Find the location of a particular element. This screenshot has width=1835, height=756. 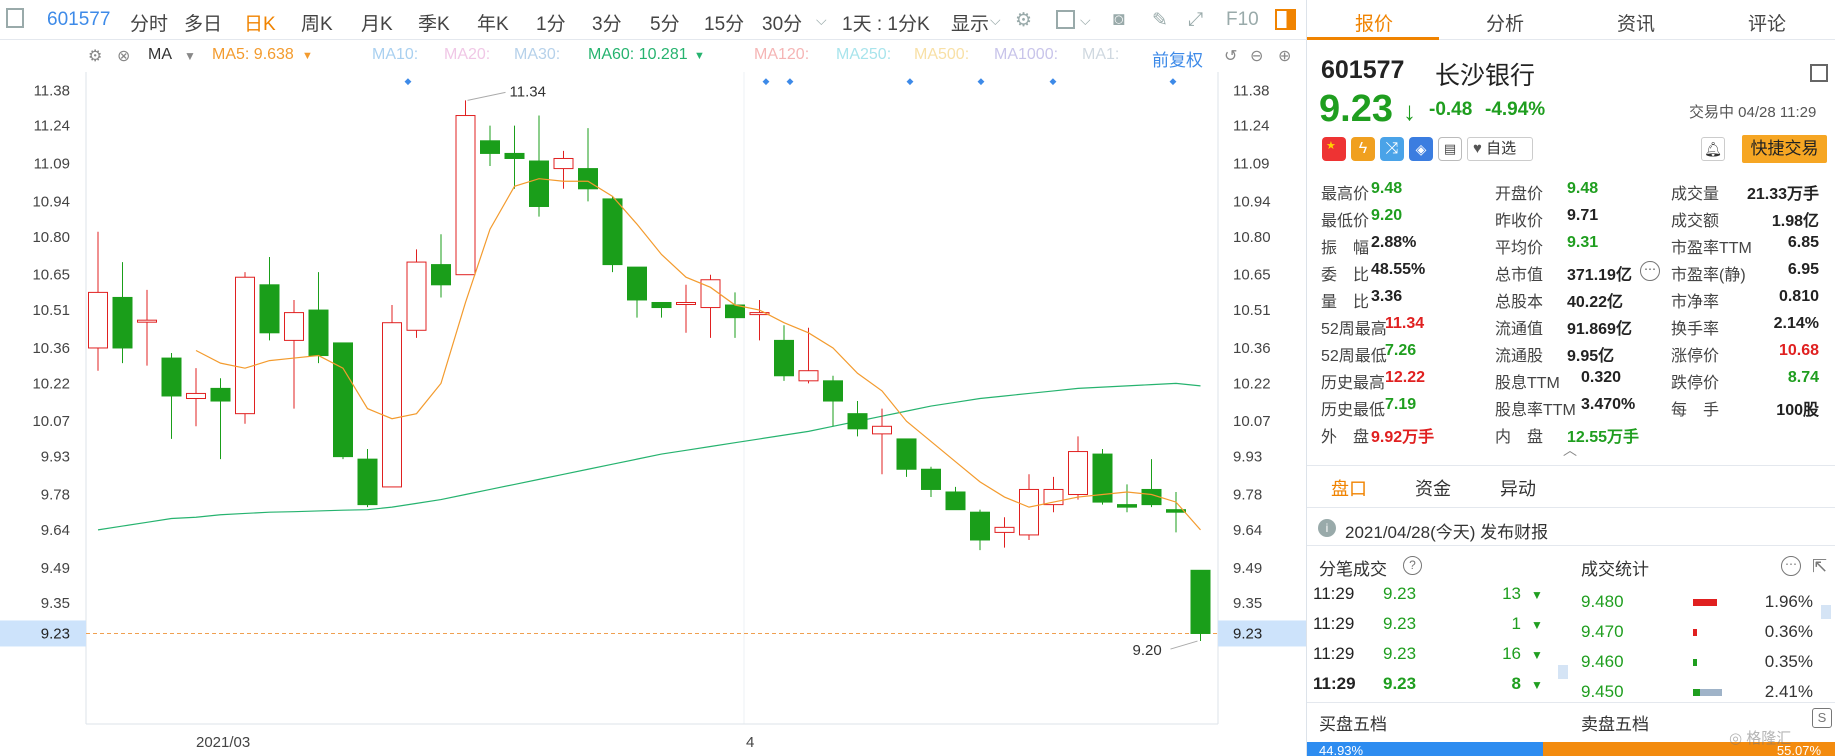

bookmark-icon: ▤ is located at coordinates (1450, 149).